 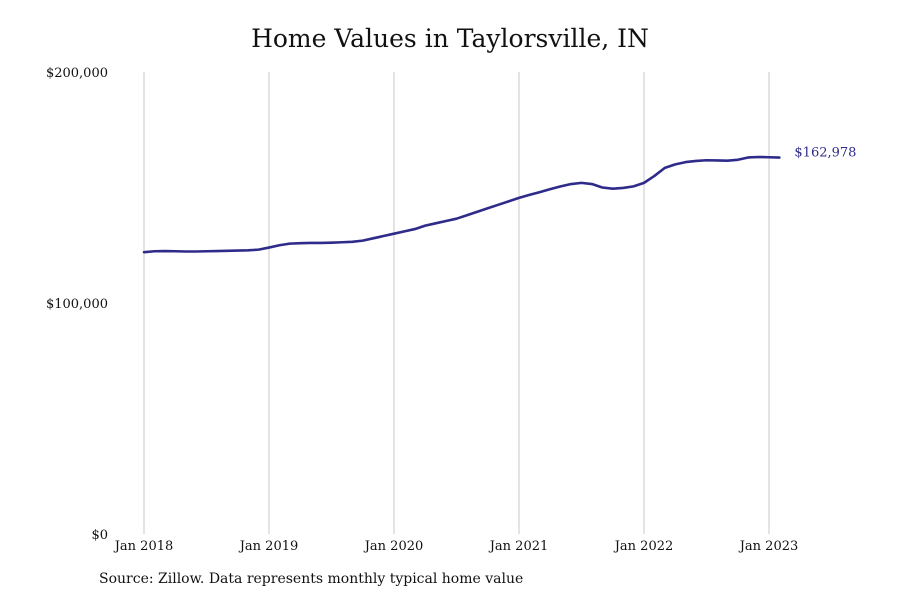 What do you see at coordinates (825, 153) in the screenshot?
I see `end-value-label: $162,978` at bounding box center [825, 153].